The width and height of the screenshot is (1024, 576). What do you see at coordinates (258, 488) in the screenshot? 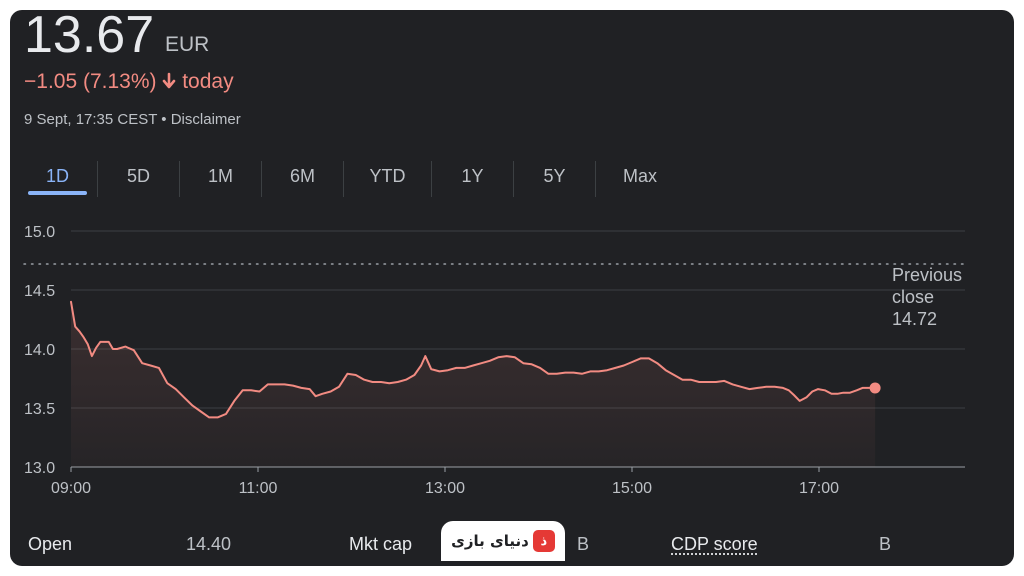
I see `x-tick-label: 11:00` at bounding box center [258, 488].